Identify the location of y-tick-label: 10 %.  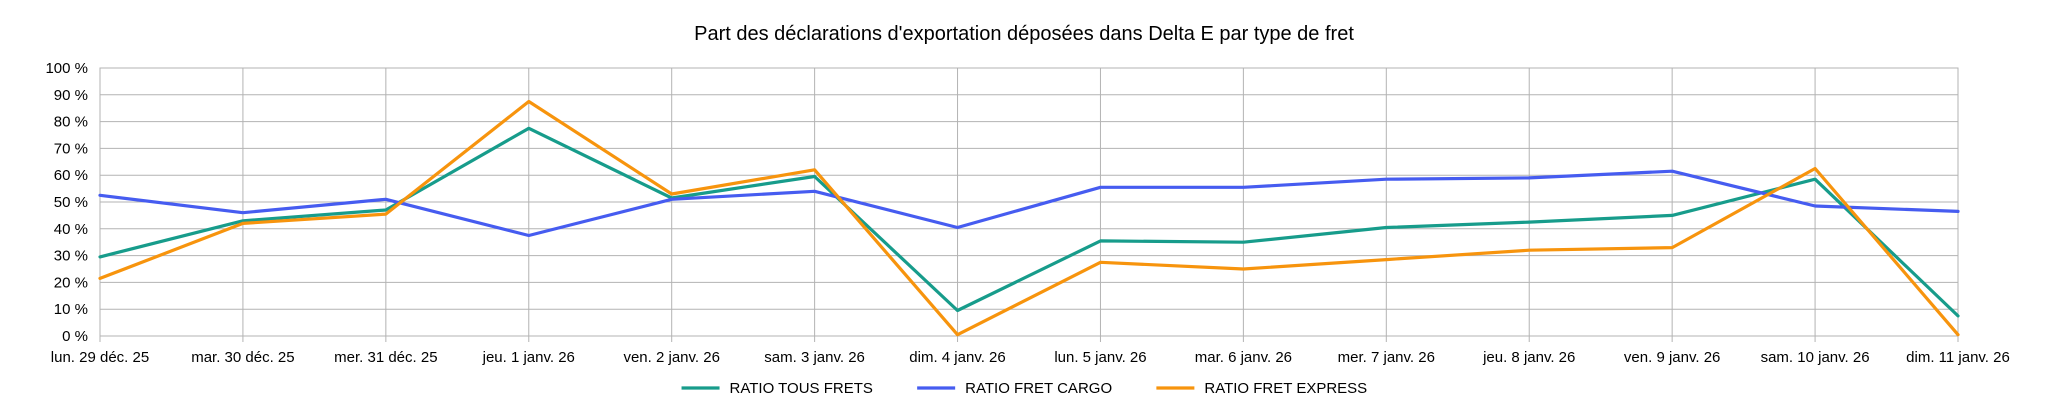
(71, 309).